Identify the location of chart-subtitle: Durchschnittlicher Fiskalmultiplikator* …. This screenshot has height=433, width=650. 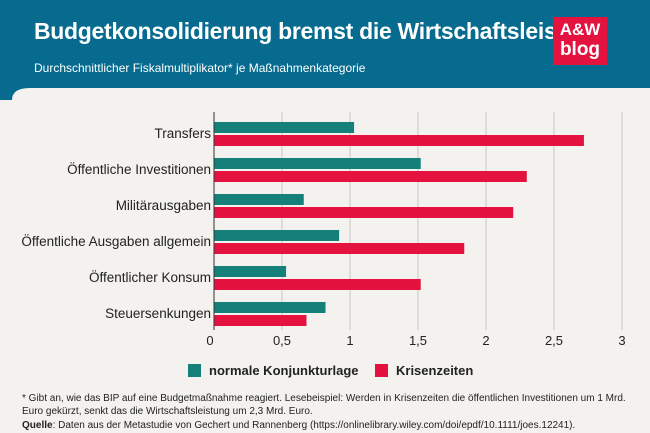
(200, 68).